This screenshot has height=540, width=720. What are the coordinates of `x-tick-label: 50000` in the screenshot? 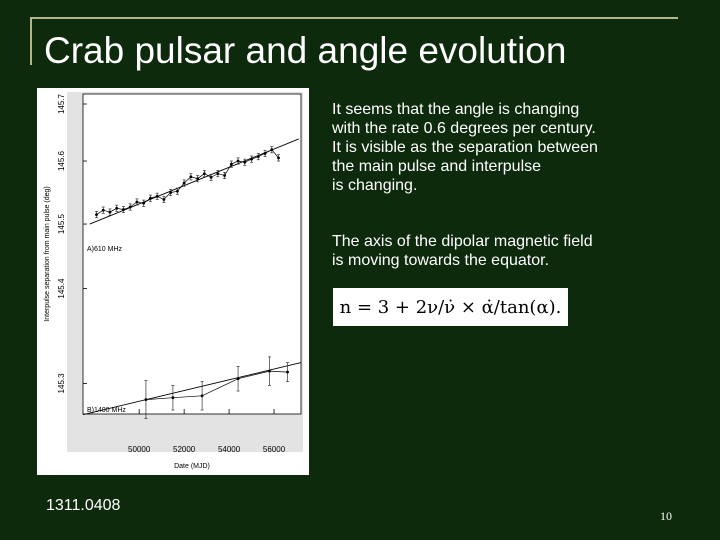 It's located at (139, 449).